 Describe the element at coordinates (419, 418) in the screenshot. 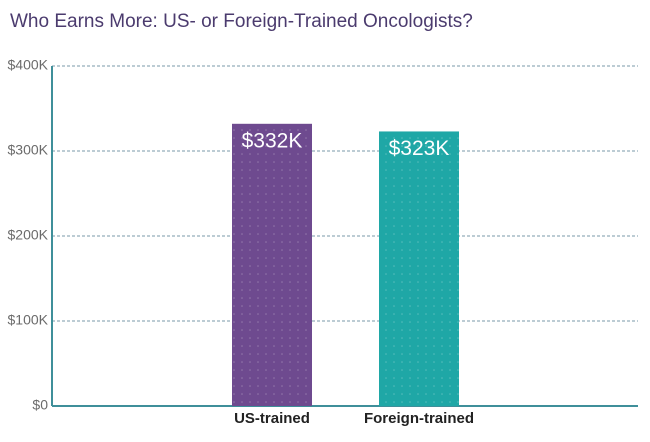

I see `x-tick-label: Foreign-trained` at that location.